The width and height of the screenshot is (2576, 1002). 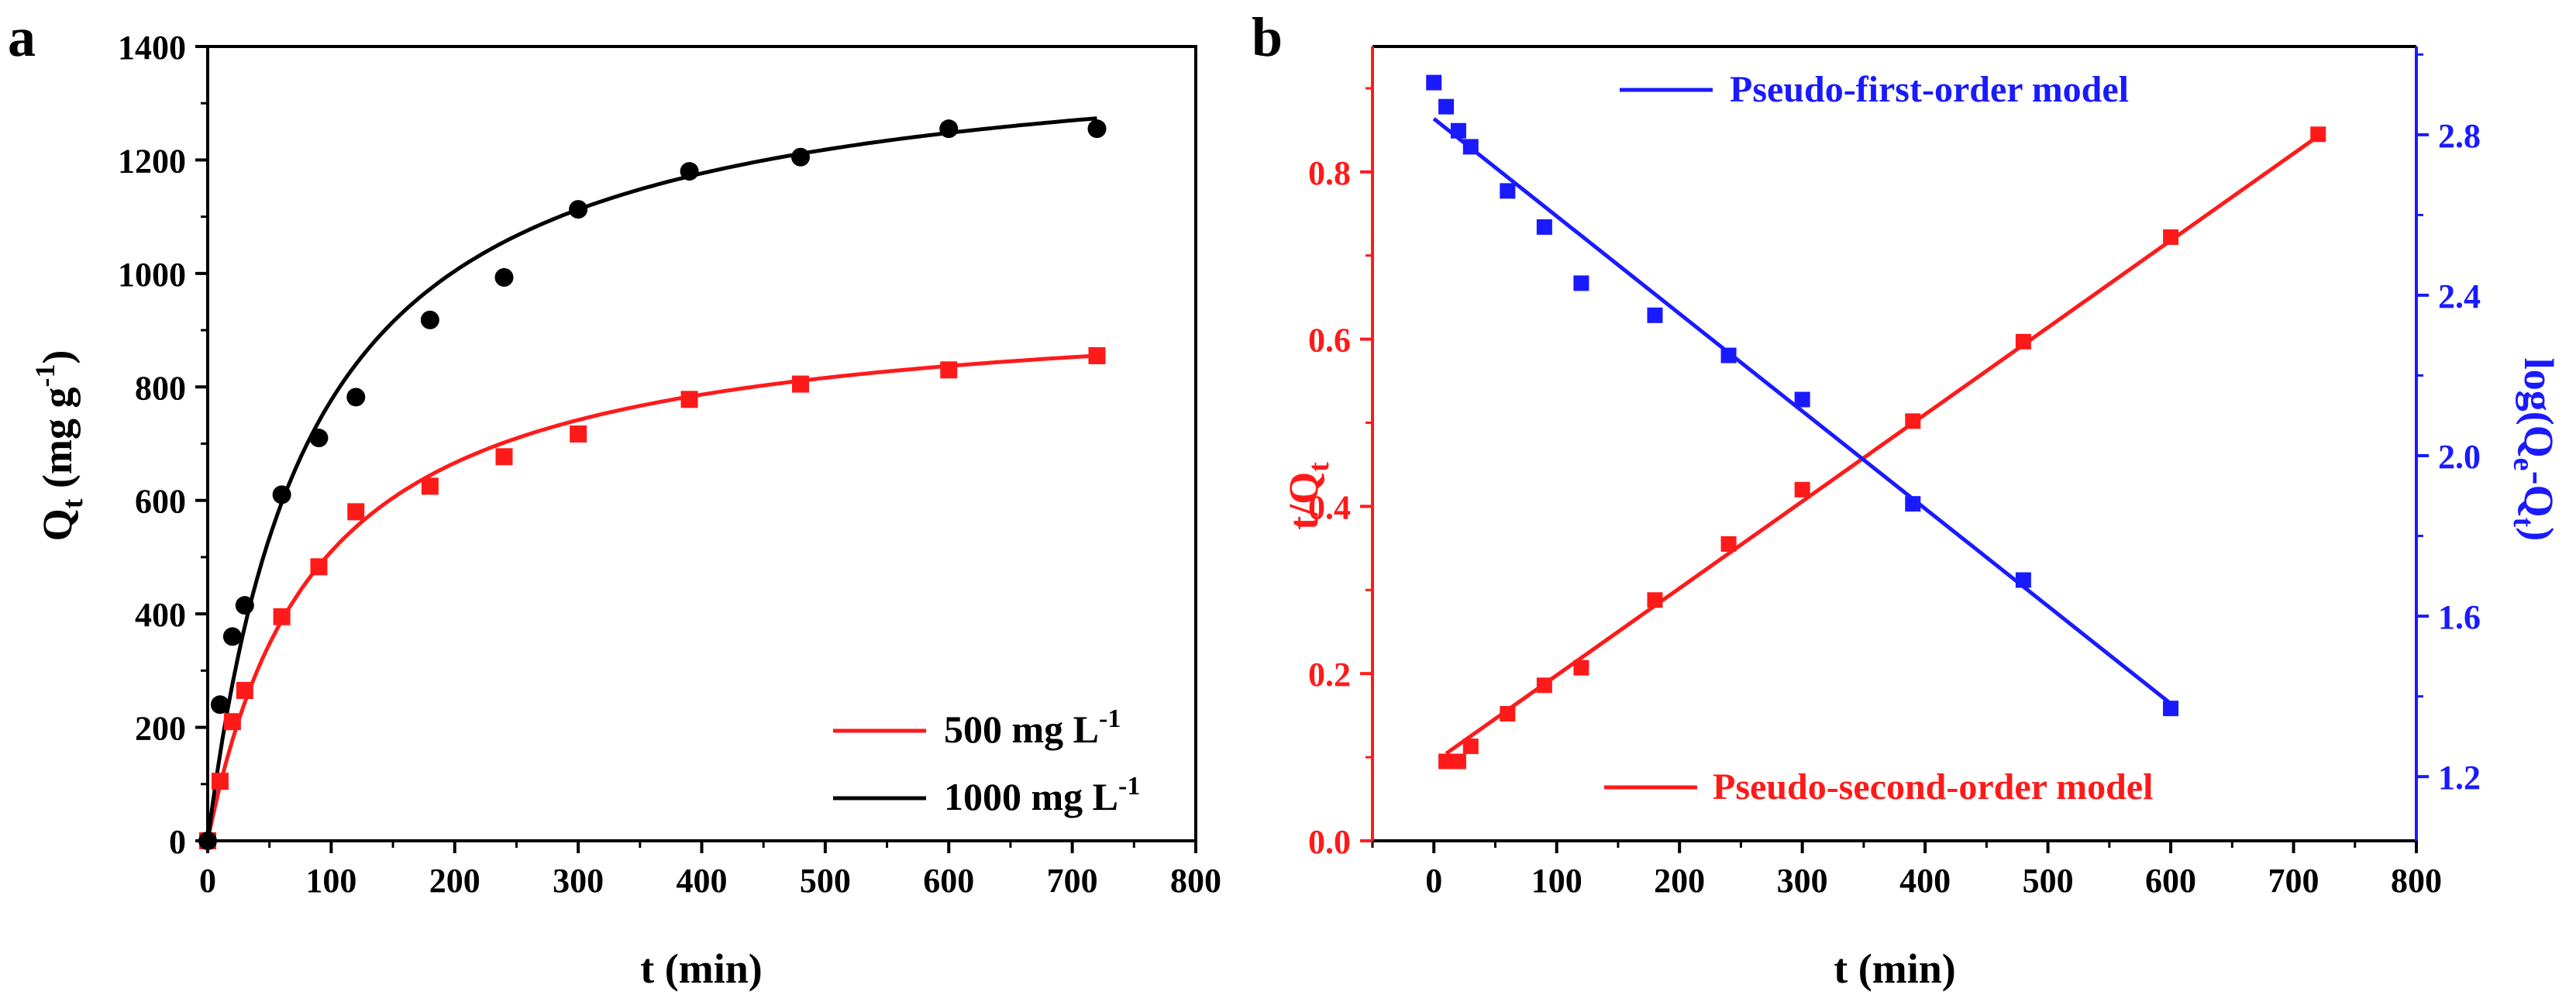 I want to click on right-y-tick-label: 1.6, so click(x=2459, y=617).